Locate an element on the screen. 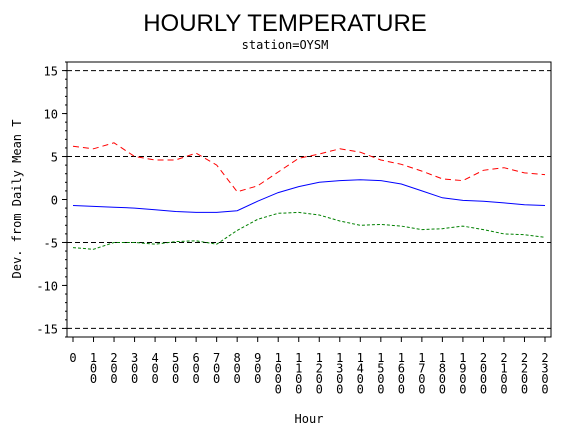  y-tick-label: -15 is located at coordinates (47, 329).